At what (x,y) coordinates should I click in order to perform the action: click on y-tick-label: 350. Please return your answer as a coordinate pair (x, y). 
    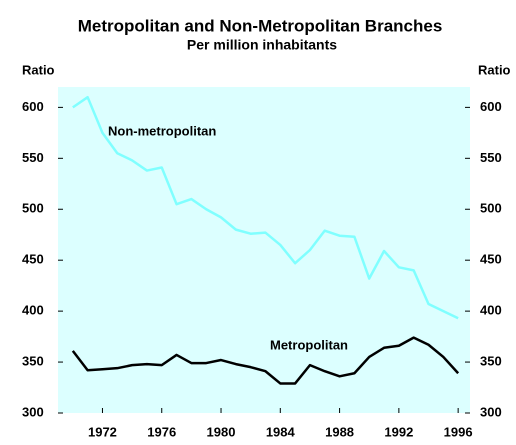
    Looking at the image, I should click on (33, 361).